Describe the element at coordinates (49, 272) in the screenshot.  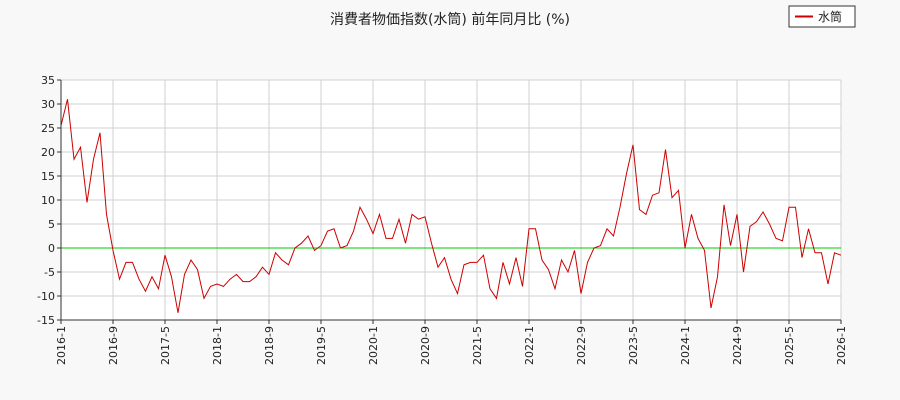
I see `y-tick-label: -5` at that location.